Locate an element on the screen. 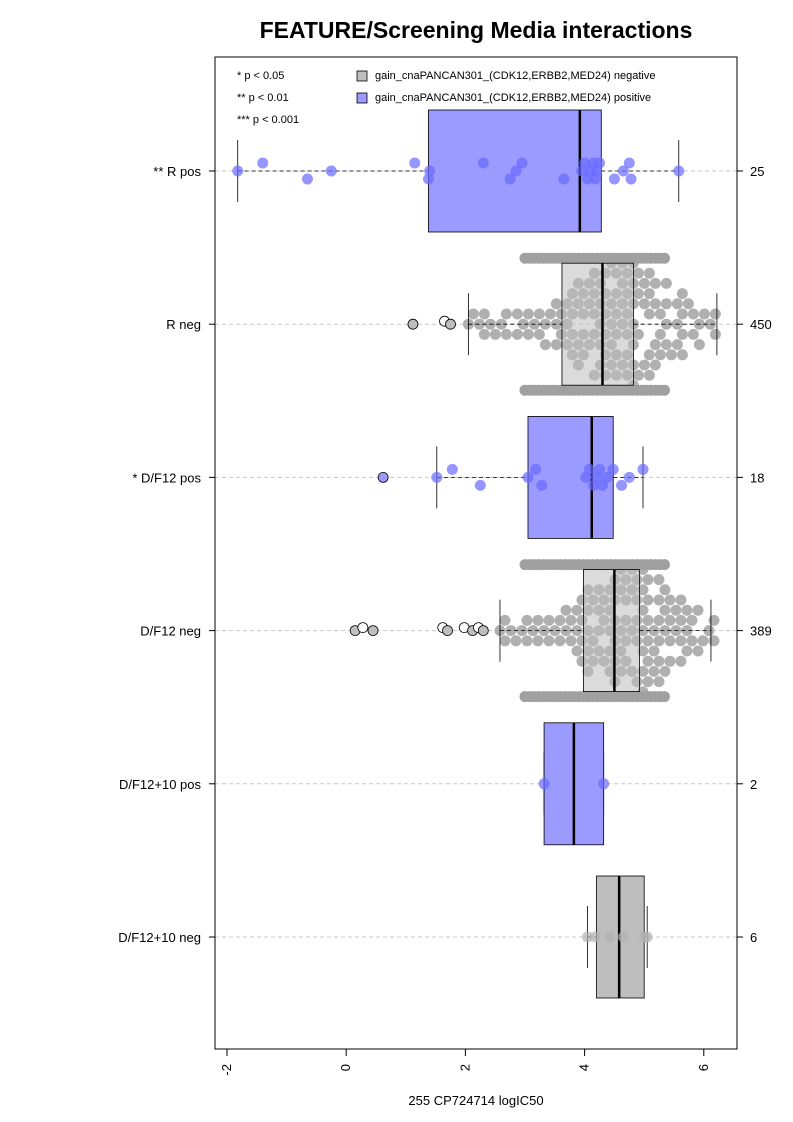 This screenshot has height=1122, width=793. group-label: D/F12+10 neg is located at coordinates (159, 937).